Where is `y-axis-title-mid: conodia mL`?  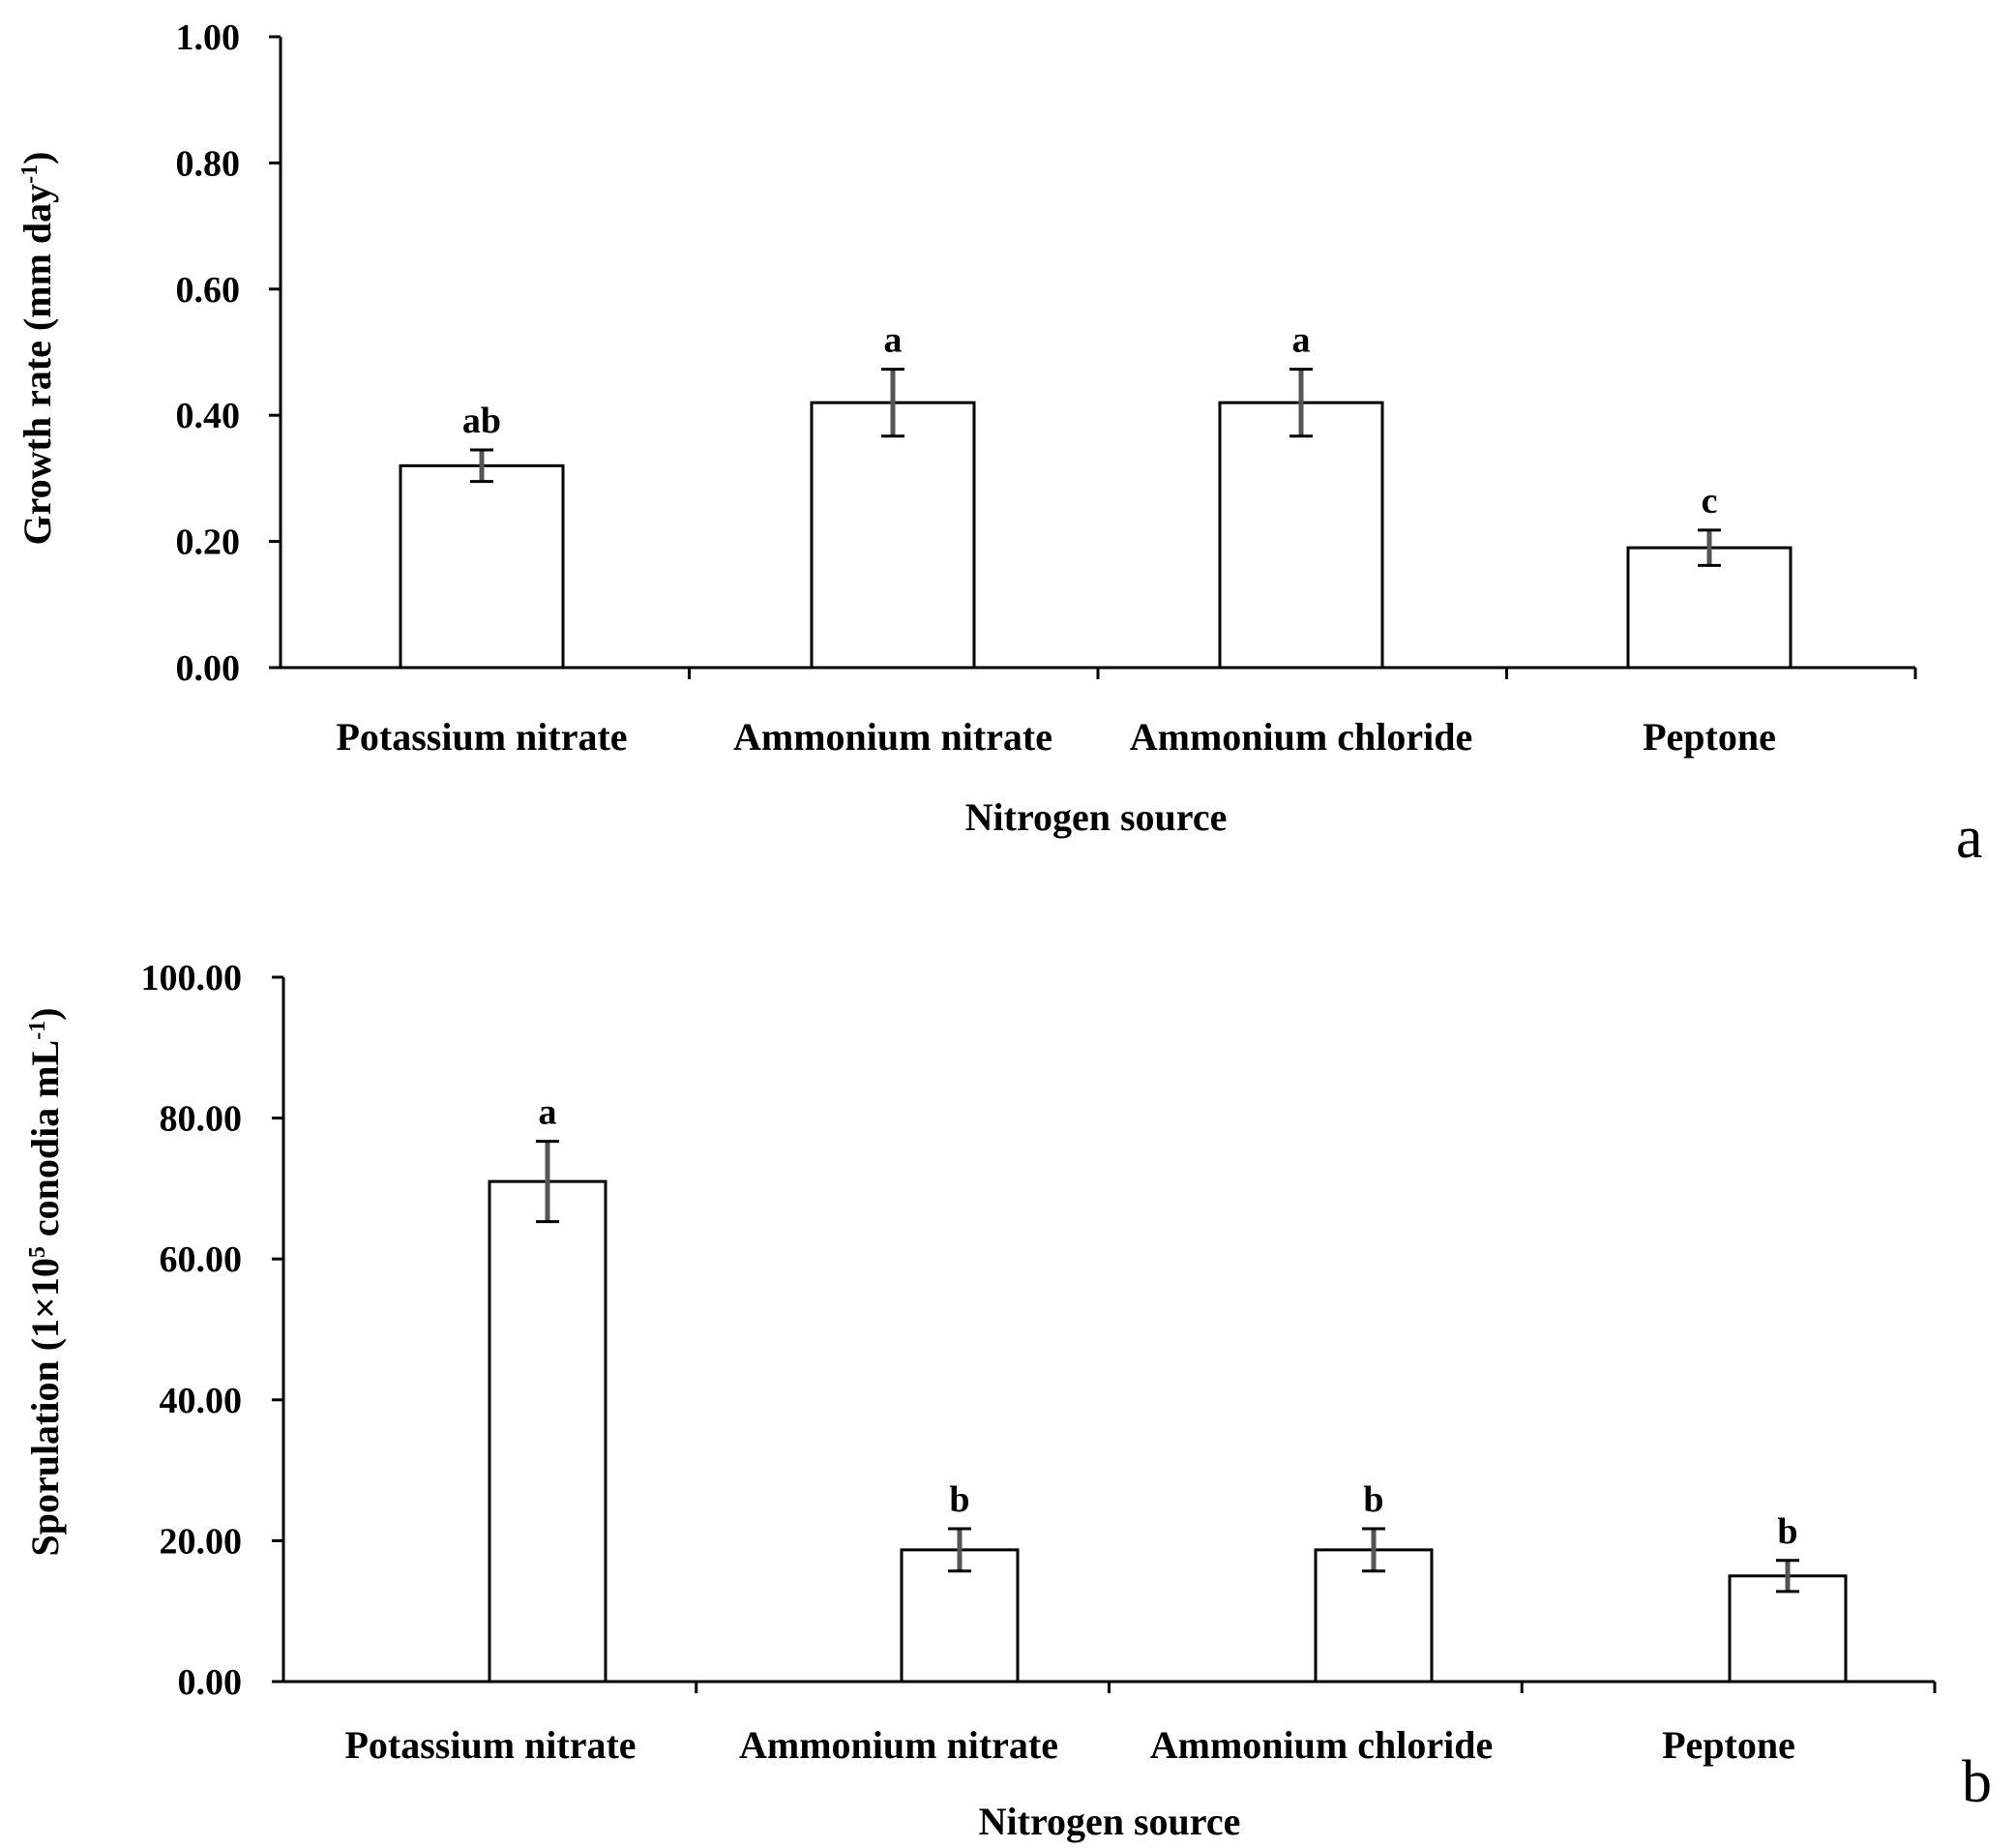 y-axis-title-mid: conodia mL is located at coordinates (45, 1143).